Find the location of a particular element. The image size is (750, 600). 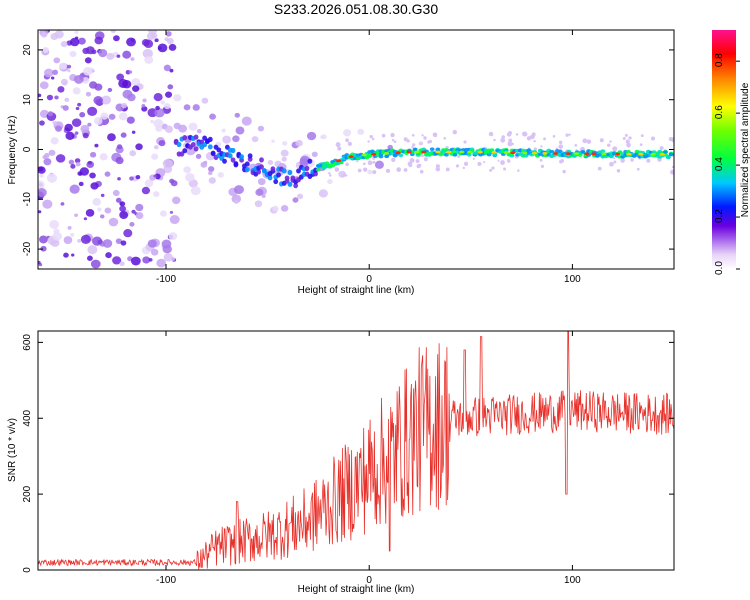

snr-ytick-label: 0 is located at coordinates (27, 570).